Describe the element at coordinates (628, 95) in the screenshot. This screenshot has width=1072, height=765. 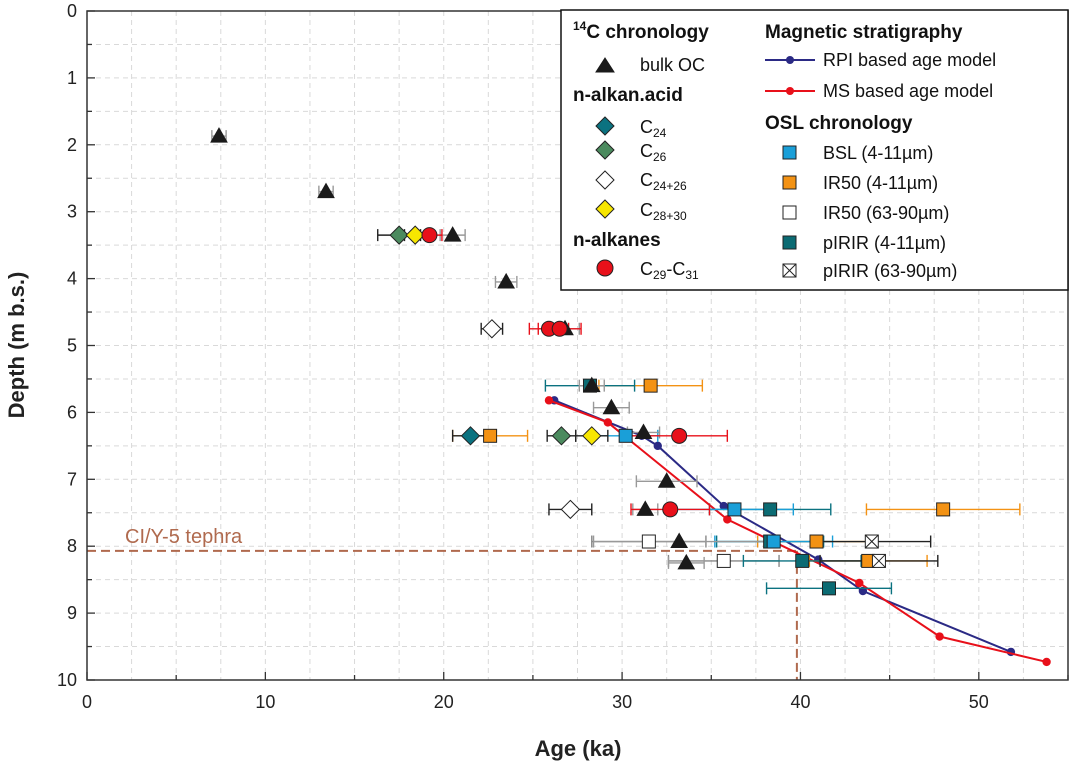
I see `legend-acid-header: n-alkan.acid` at that location.